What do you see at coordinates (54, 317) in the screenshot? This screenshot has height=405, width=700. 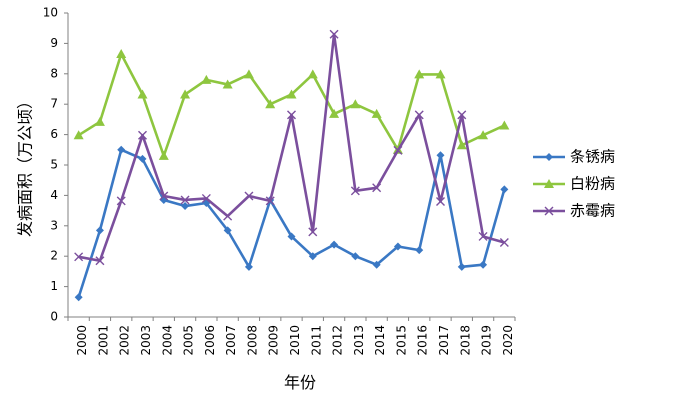 I see `y-tick-label: 0` at bounding box center [54, 317].